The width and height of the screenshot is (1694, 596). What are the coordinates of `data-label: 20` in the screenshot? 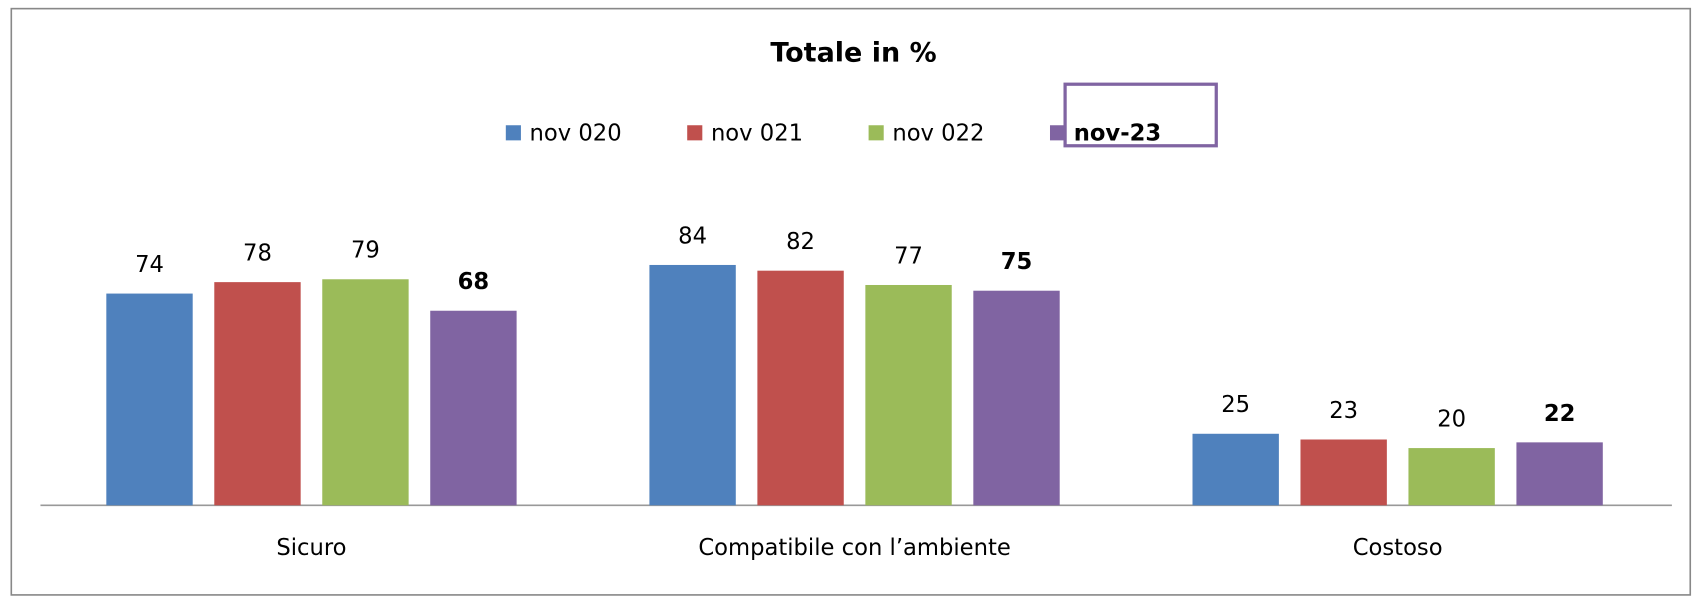 It's located at (1451, 420).